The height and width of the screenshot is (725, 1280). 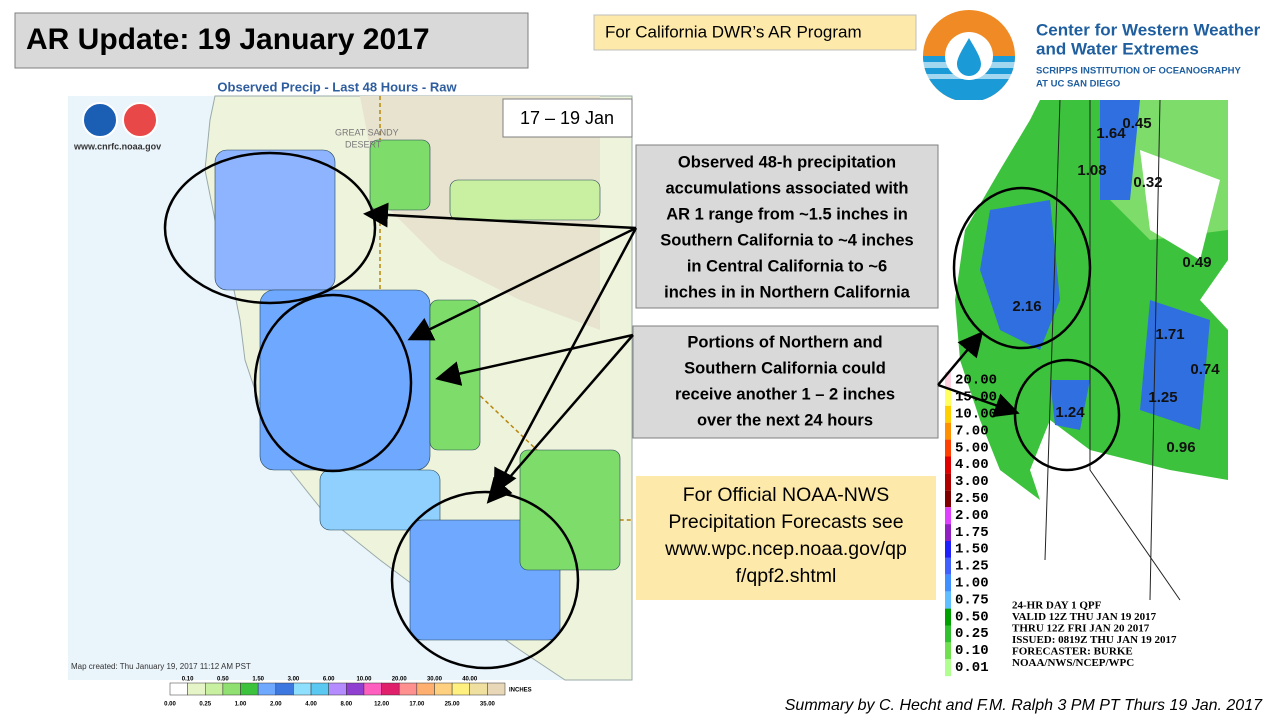 I want to click on qpf-amount: 0.45, so click(x=1136, y=123).